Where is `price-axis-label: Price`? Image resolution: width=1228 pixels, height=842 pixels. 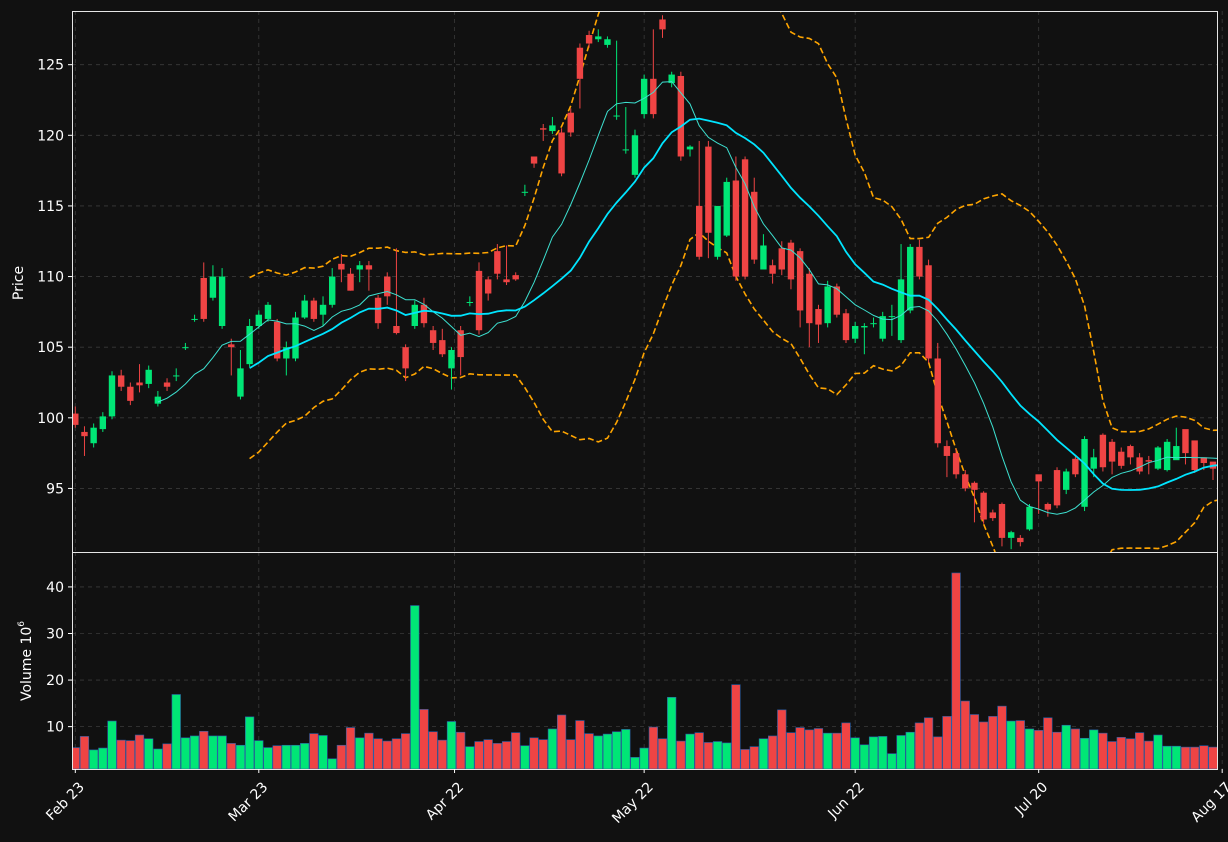 price-axis-label: Price is located at coordinates (19, 283).